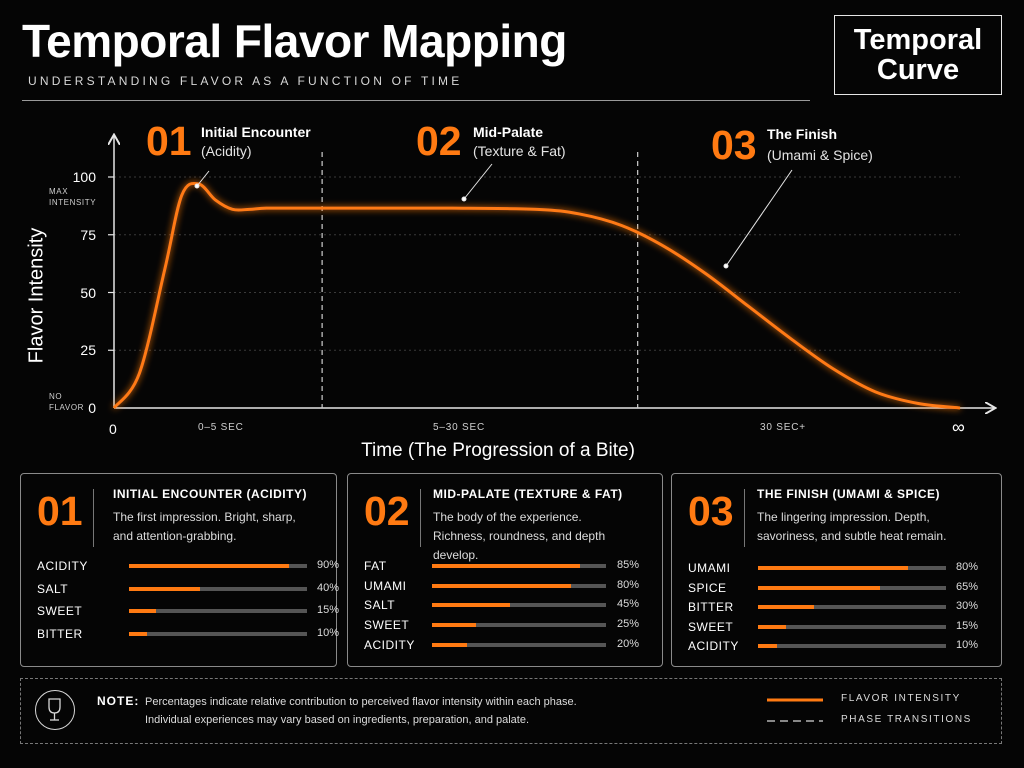  What do you see at coordinates (169, 141) in the screenshot?
I see `phase-1-number: 01` at bounding box center [169, 141].